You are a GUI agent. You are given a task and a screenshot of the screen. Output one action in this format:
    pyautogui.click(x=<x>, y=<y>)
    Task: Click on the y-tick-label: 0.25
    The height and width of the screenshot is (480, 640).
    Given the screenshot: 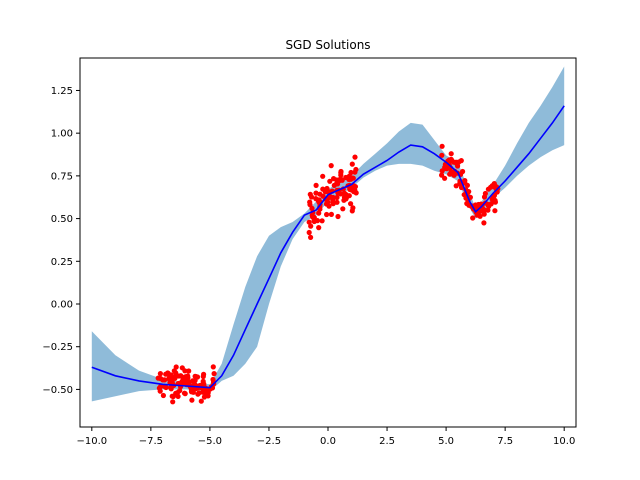 What is the action you would take?
    pyautogui.click(x=62, y=262)
    